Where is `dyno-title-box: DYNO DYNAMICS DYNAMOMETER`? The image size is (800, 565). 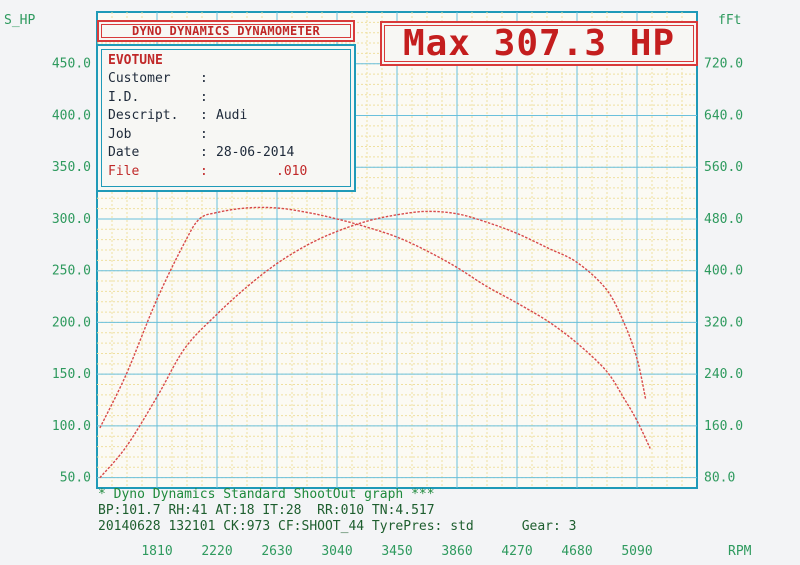 dyno-title-box: DYNO DYNAMICS DYNAMOMETER is located at coordinates (226, 31).